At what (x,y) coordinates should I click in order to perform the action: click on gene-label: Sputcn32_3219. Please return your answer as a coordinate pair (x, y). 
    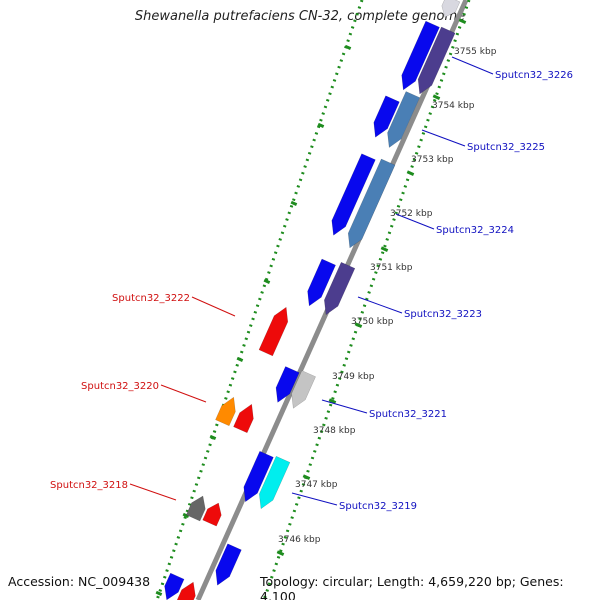
    Looking at the image, I should click on (378, 506).